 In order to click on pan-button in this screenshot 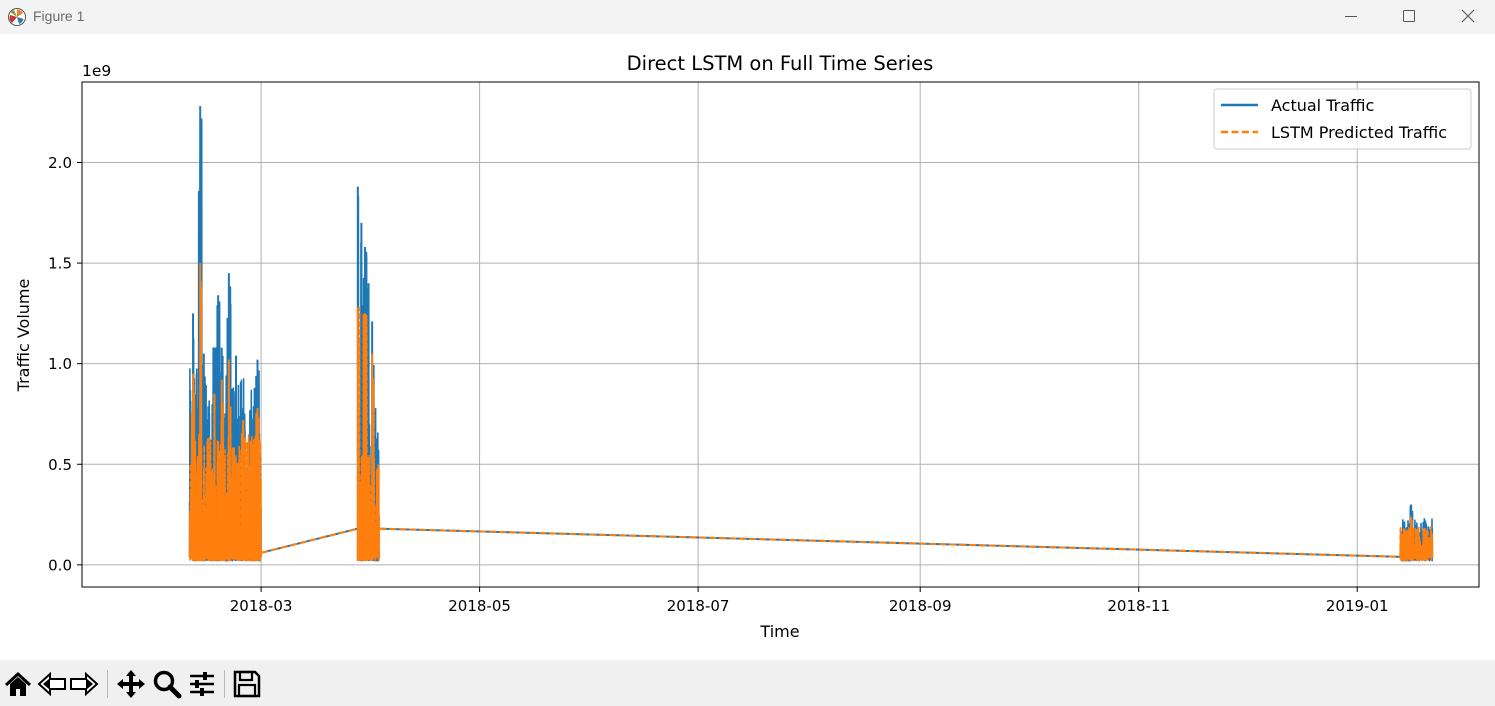, I will do `click(131, 684)`.